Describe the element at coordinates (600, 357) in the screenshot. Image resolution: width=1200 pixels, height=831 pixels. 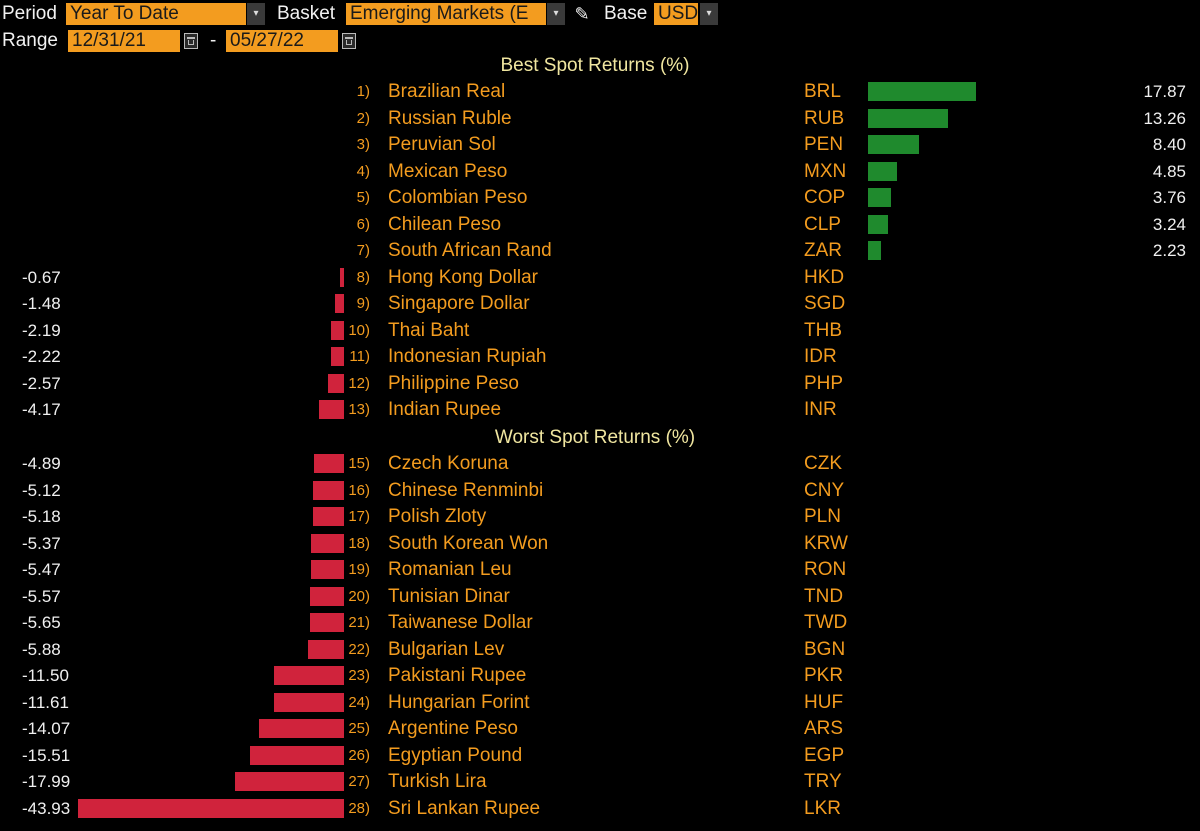
I see `table-row: 11) Indonesian Rupiah IDR -2.22` at that location.